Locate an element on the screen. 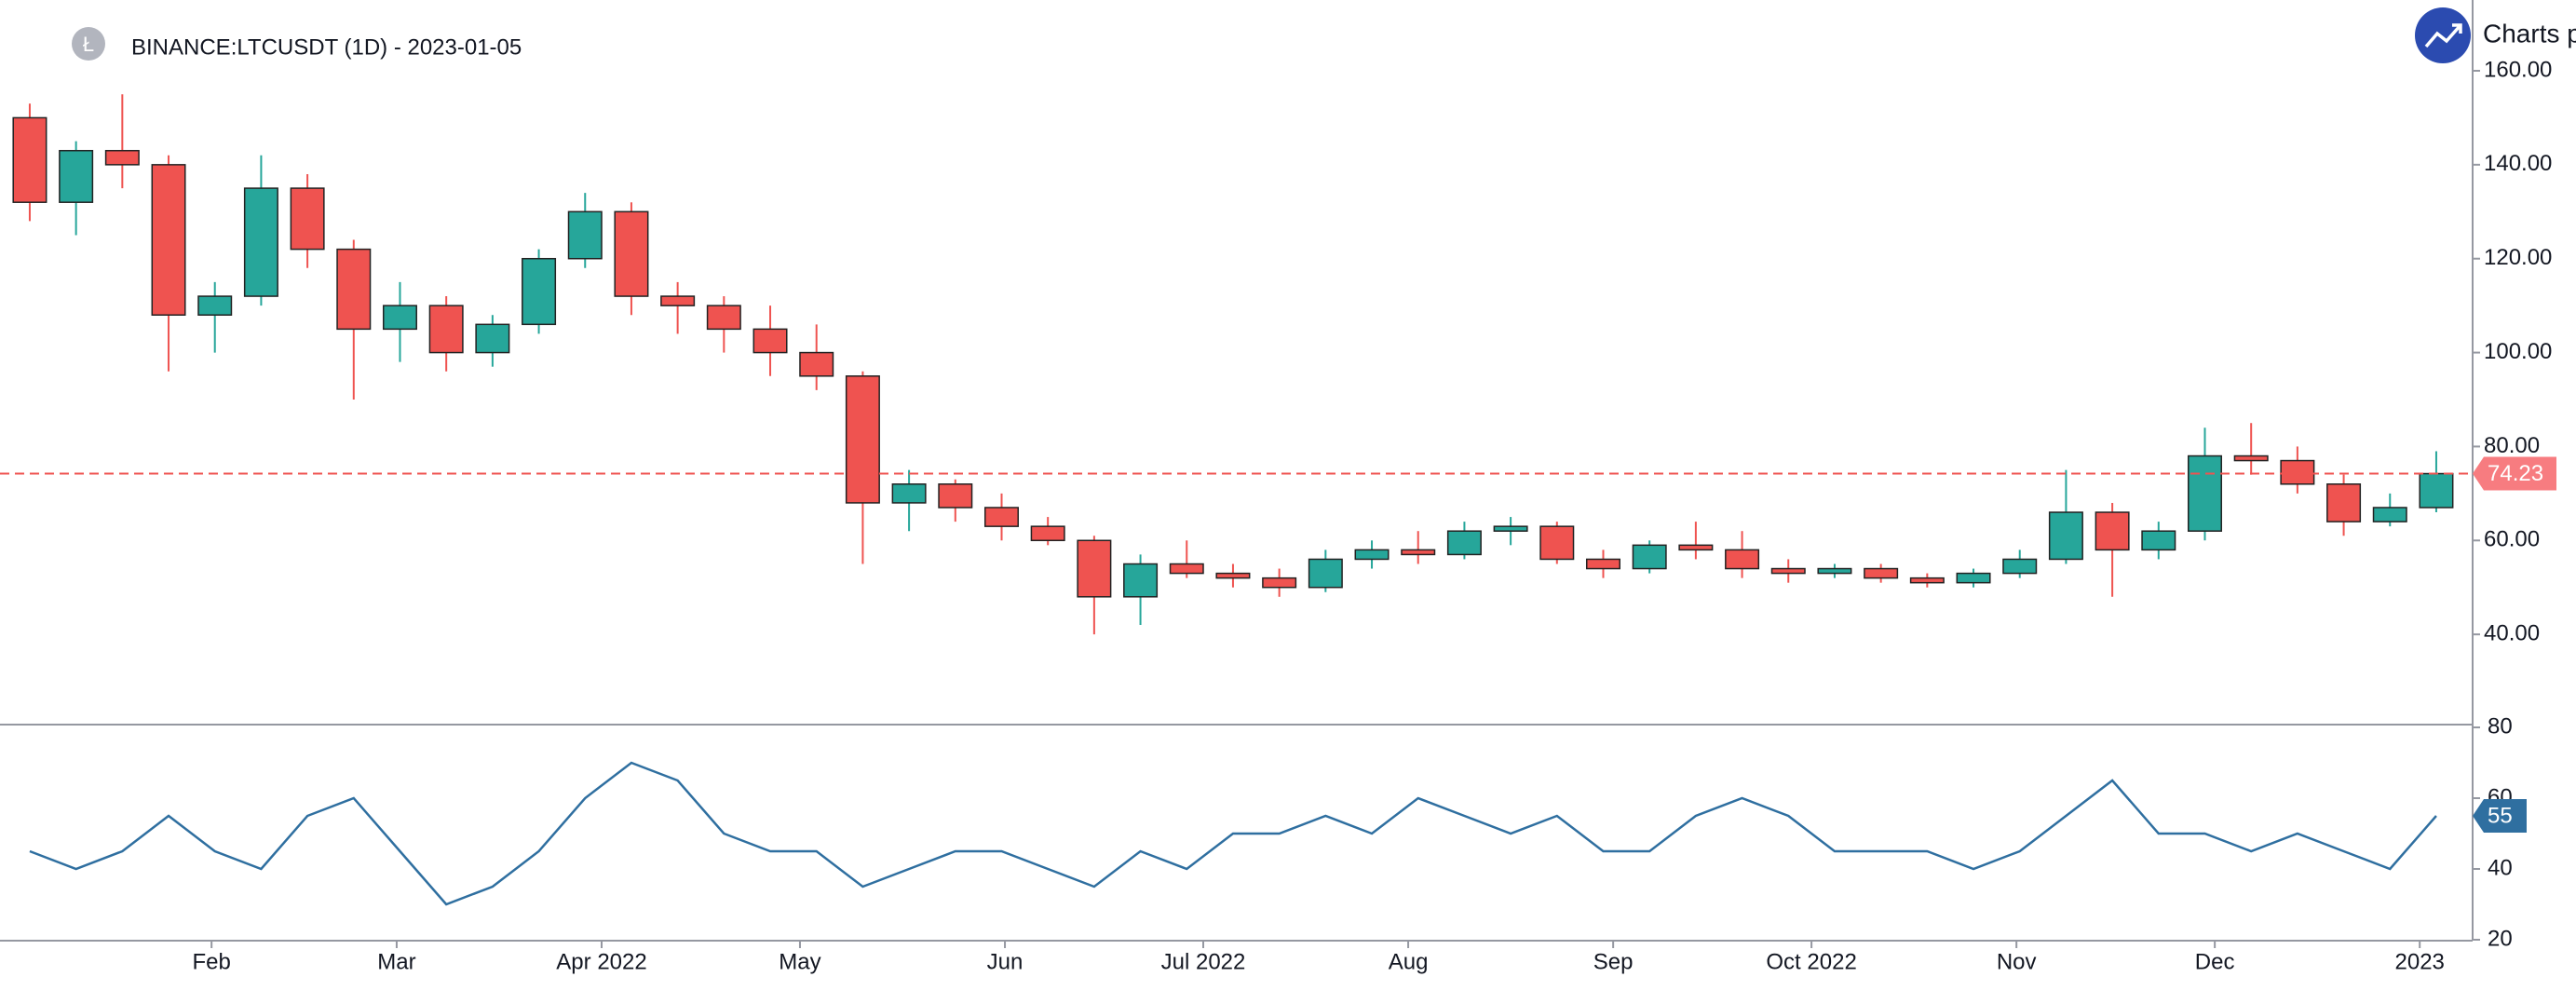  last-price-label: 74.23 is located at coordinates (2515, 473).